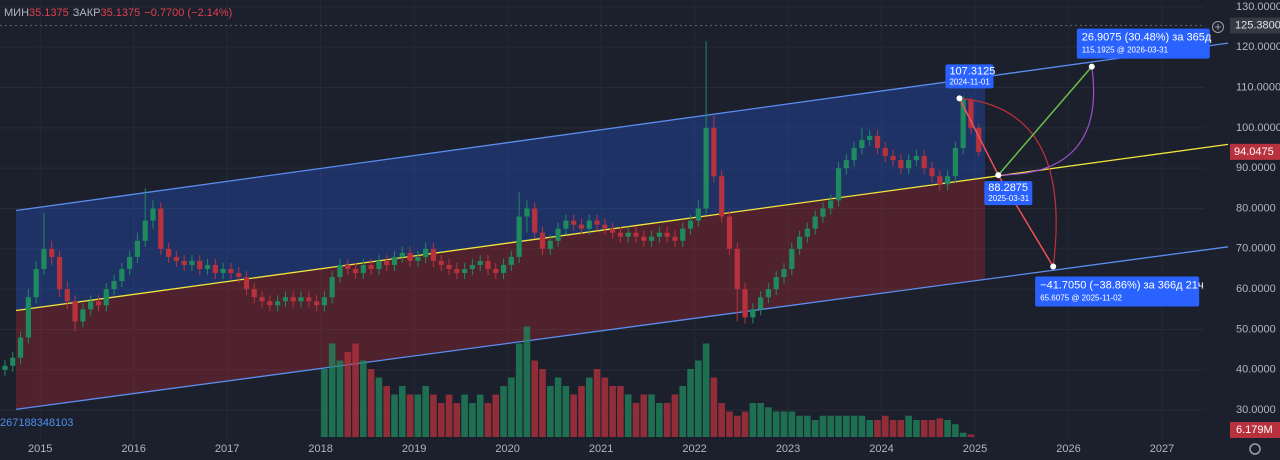 The image size is (1280, 460). Describe the element at coordinates (1256, 289) in the screenshot. I see `y-tick-label: 60.0000` at that location.